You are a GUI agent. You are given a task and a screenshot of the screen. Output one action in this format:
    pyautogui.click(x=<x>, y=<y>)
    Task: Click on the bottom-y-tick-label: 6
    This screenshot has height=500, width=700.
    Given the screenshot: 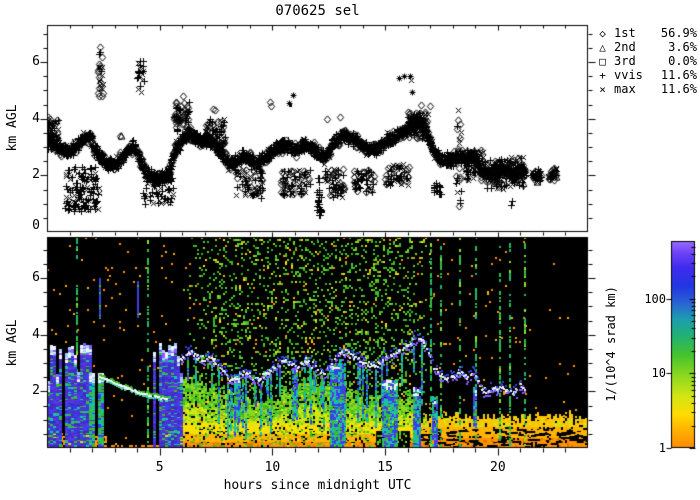 What is the action you would take?
    pyautogui.click(x=36, y=278)
    